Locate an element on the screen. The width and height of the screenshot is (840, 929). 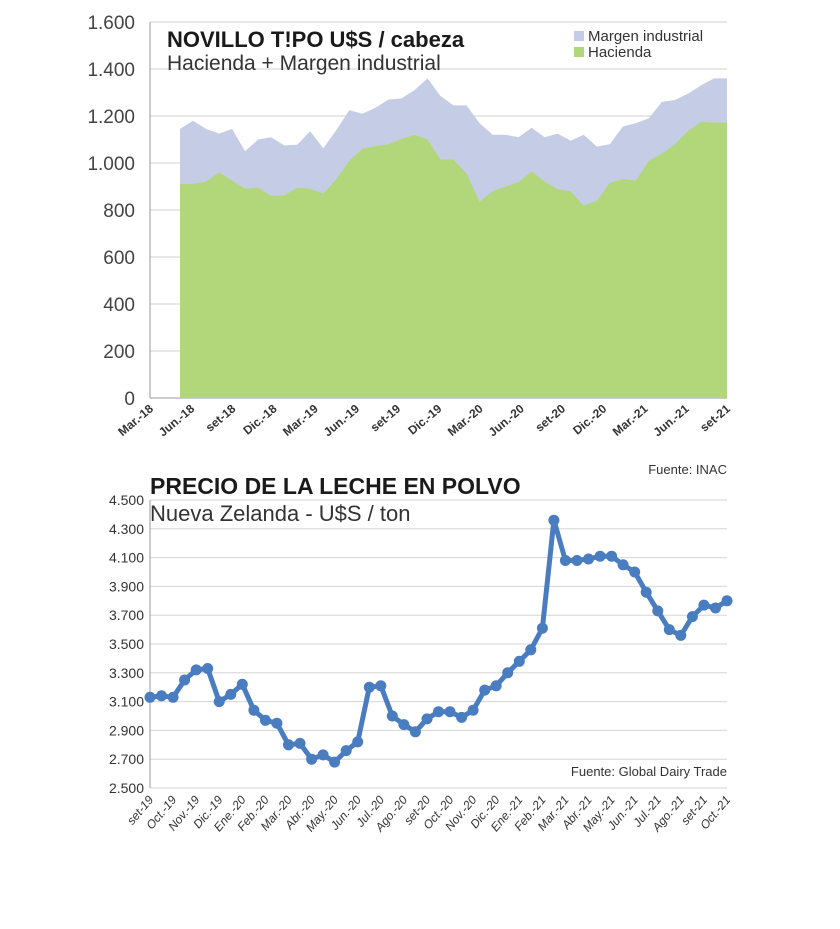
novillo-xtick-label: Mar.-20 is located at coordinates (465, 420).